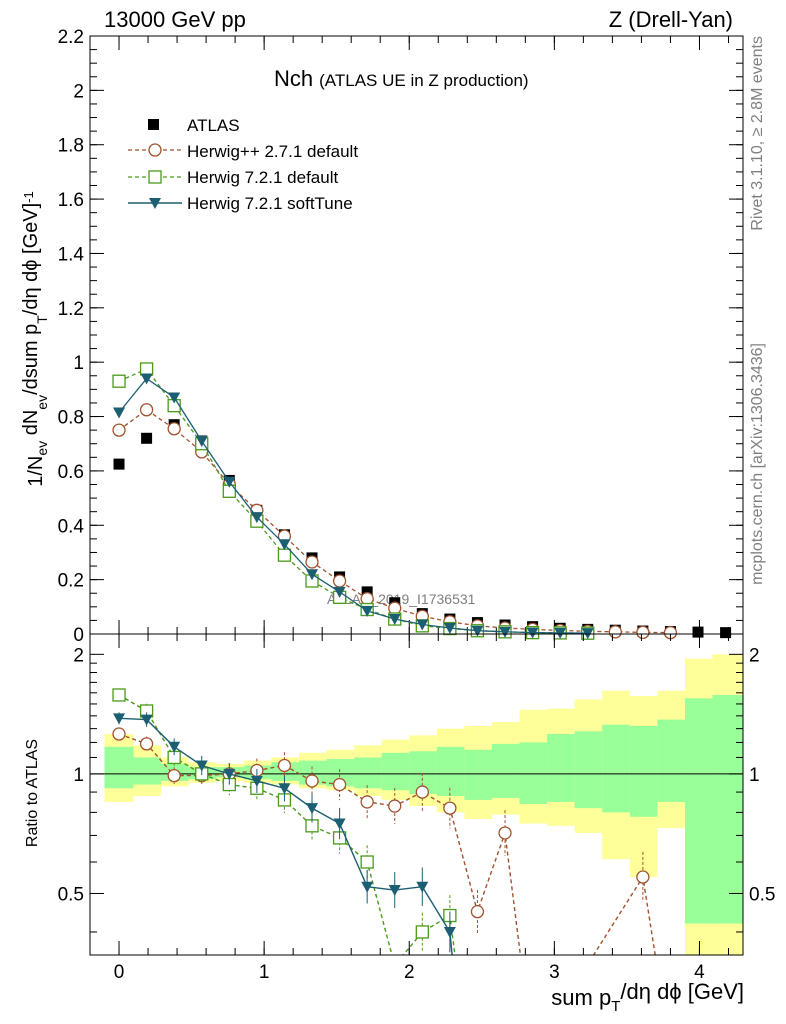 The image size is (786, 1024). What do you see at coordinates (264, 972) in the screenshot?
I see `x-tick-label: 1` at bounding box center [264, 972].